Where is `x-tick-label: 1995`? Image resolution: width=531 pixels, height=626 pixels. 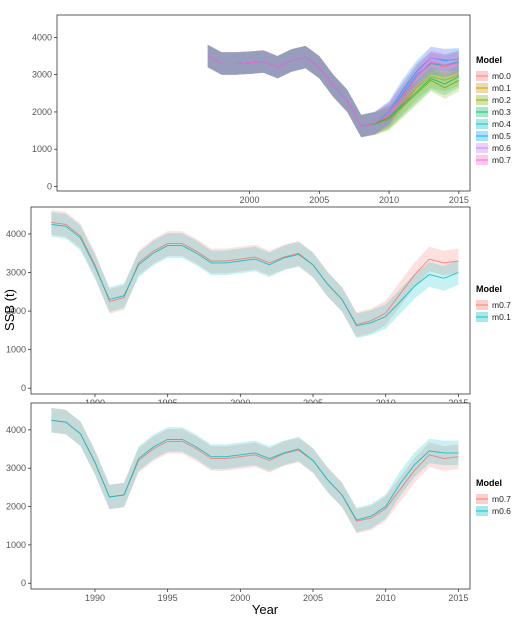
x-tick-label: 1995 is located at coordinates (168, 598).